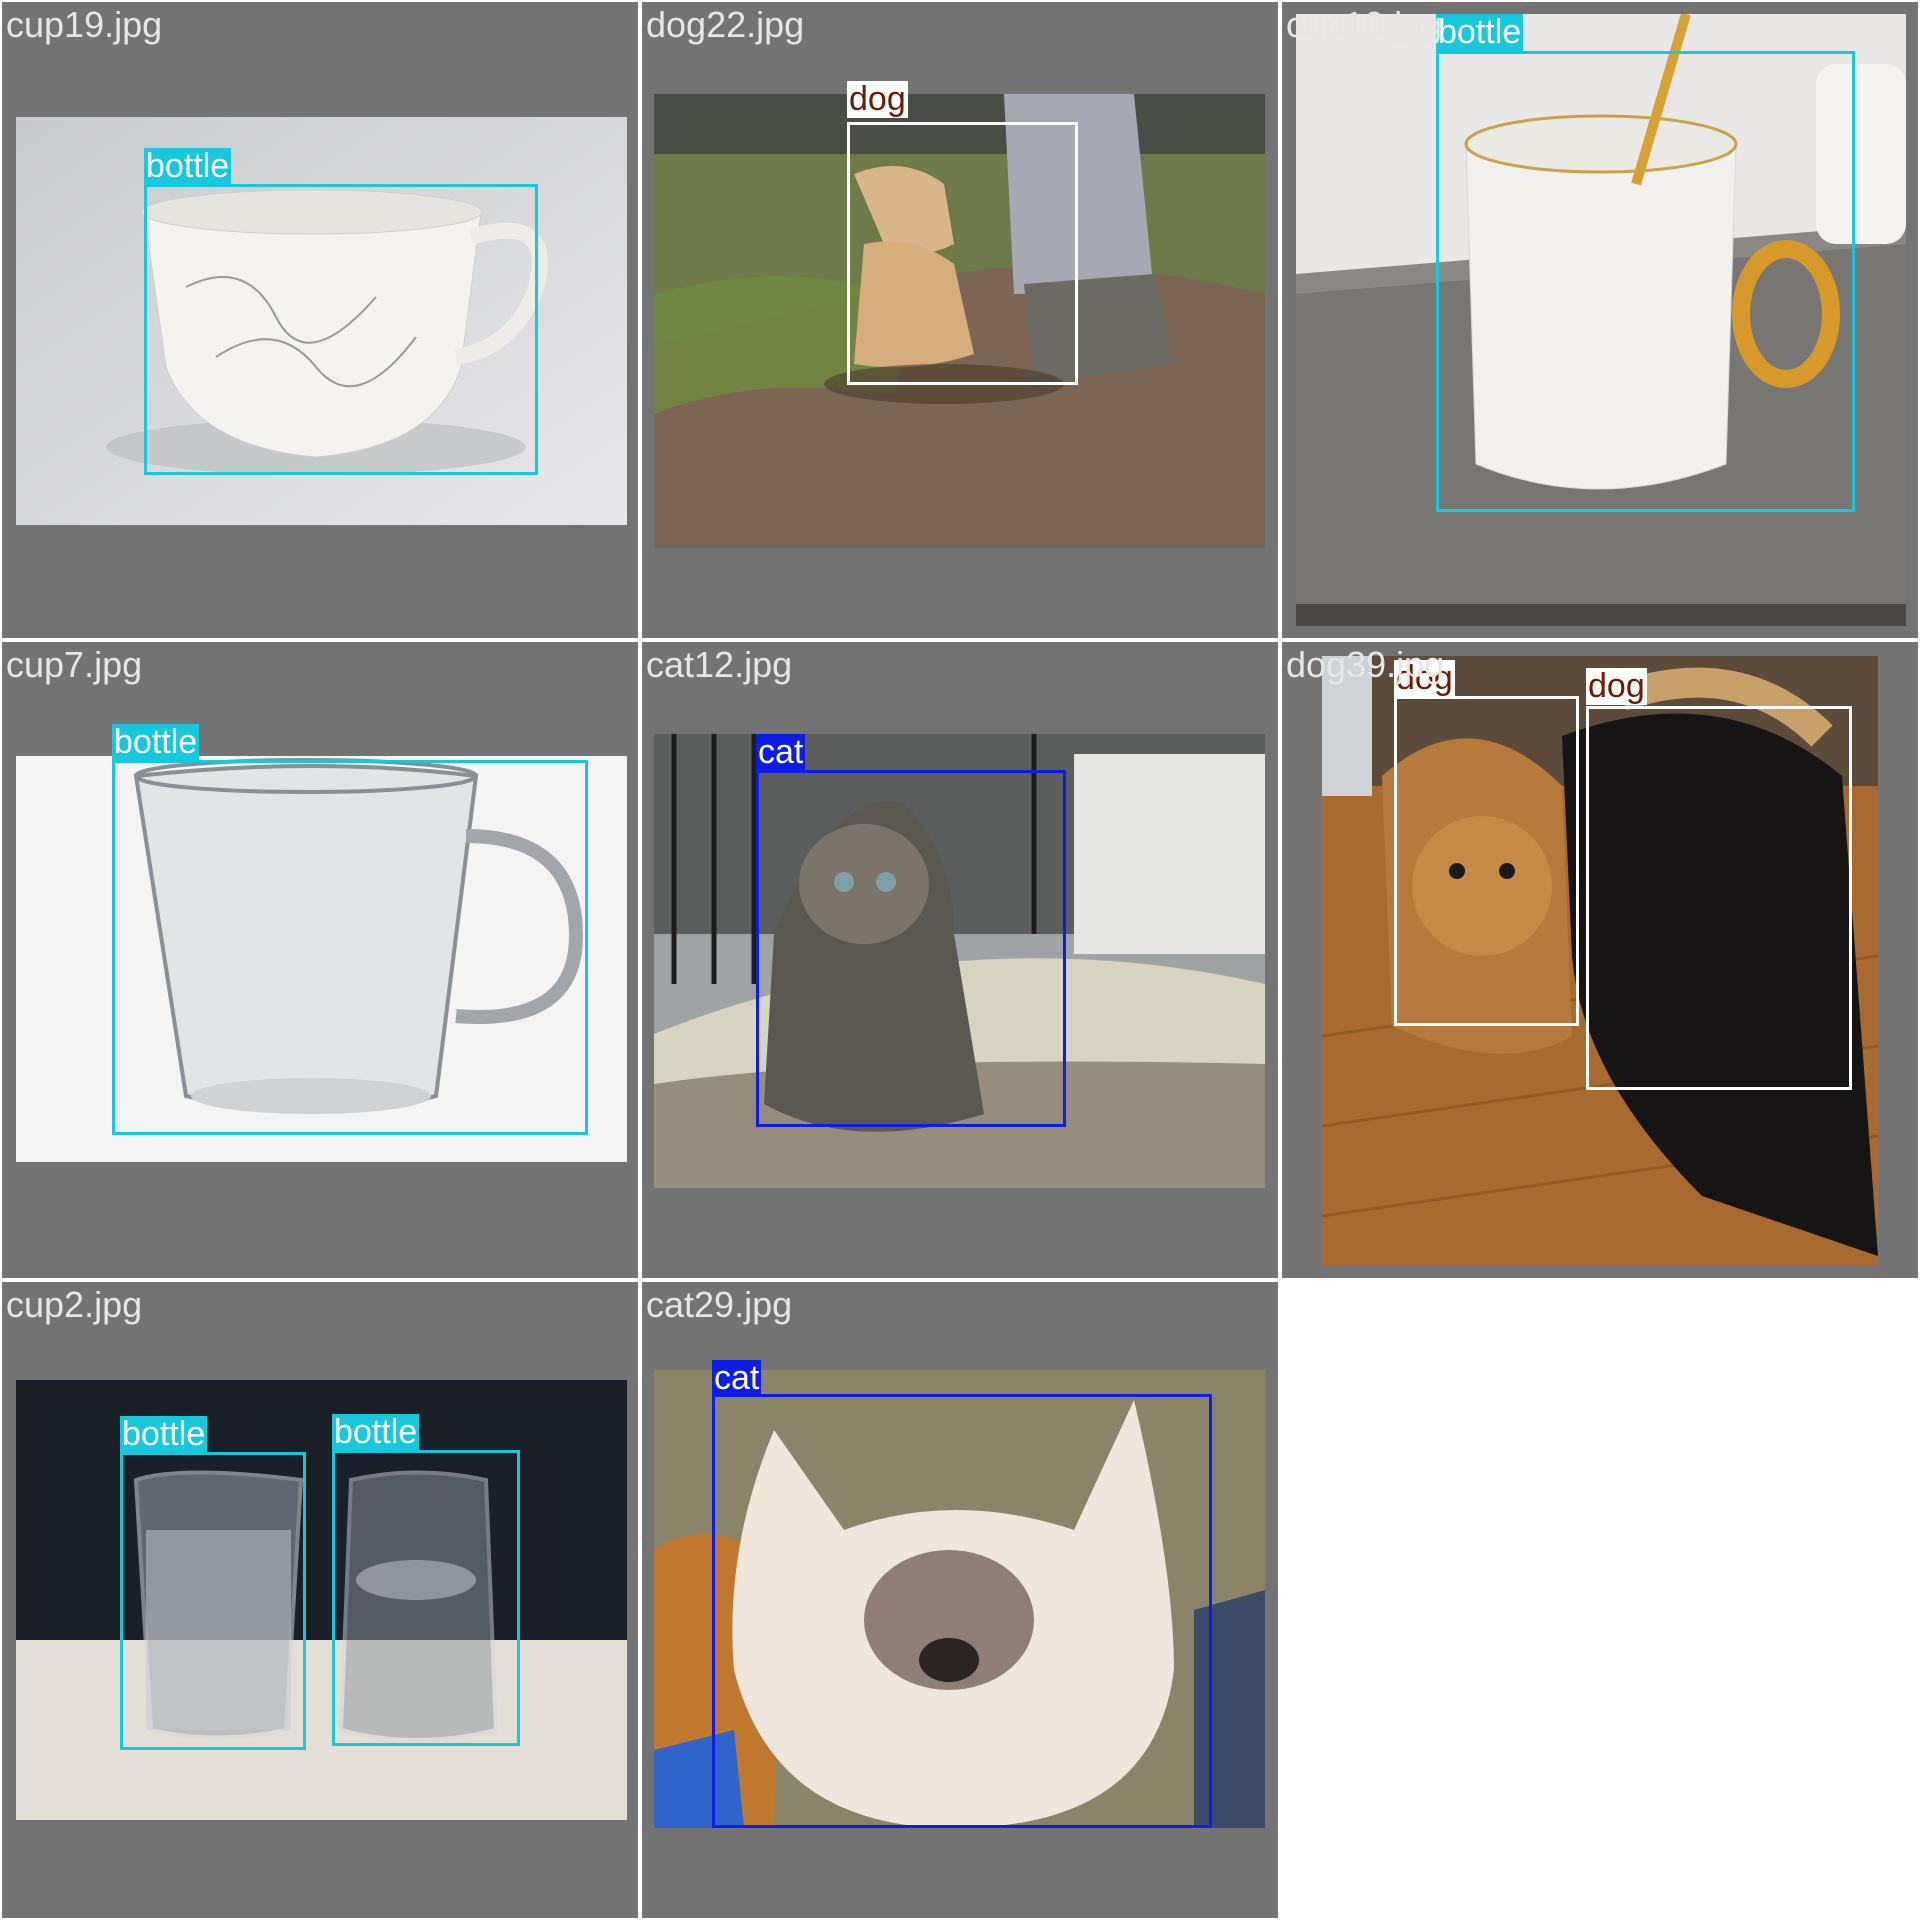 The width and height of the screenshot is (1920, 1920). I want to click on tile-cat12: cat12.jpg cat, so click(960, 960).